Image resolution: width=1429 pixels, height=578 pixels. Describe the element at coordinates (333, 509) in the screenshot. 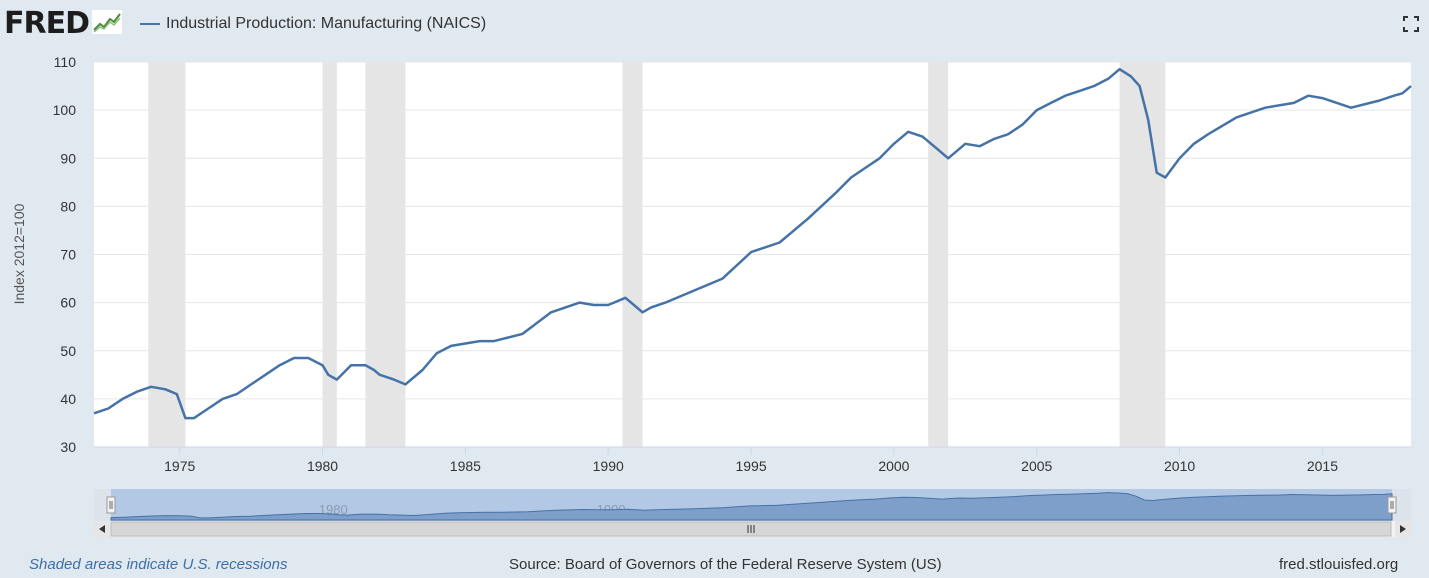

I see `navigator-year-label: 1980` at that location.